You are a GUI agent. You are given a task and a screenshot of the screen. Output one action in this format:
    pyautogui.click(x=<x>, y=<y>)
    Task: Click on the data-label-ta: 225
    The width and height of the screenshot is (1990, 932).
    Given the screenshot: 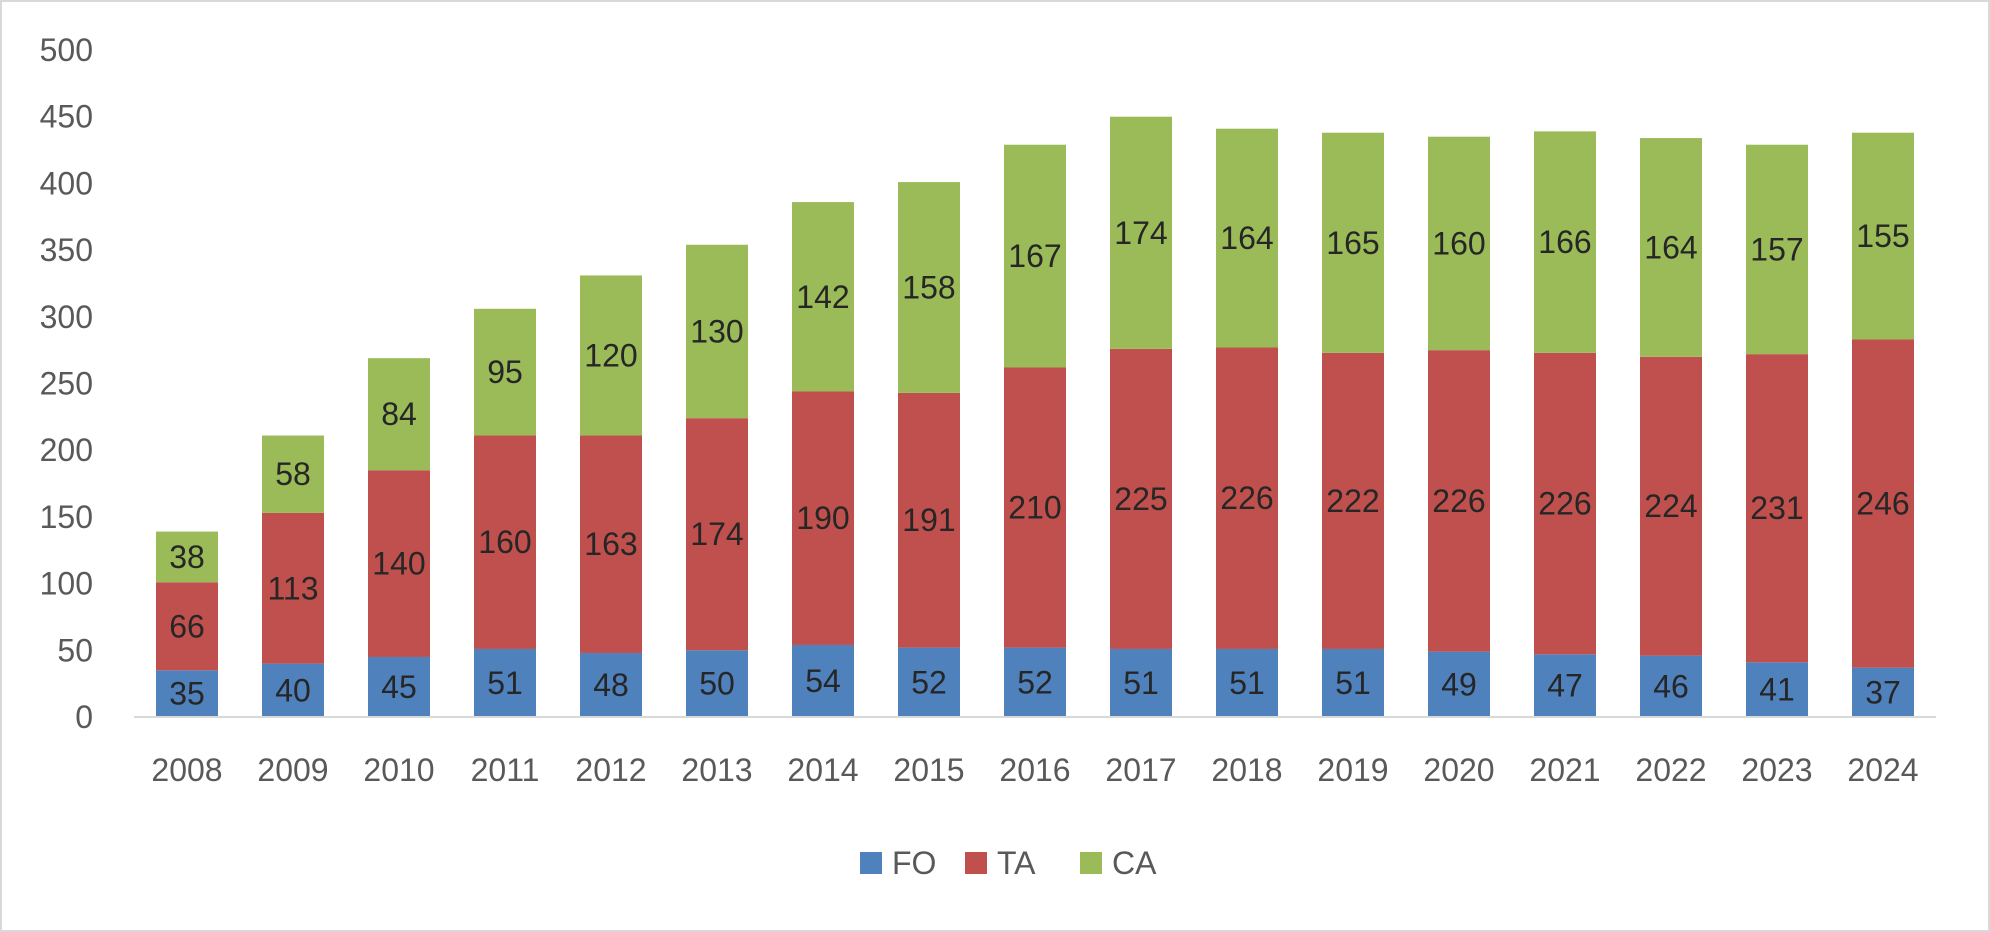 What is the action you would take?
    pyautogui.click(x=1140, y=499)
    